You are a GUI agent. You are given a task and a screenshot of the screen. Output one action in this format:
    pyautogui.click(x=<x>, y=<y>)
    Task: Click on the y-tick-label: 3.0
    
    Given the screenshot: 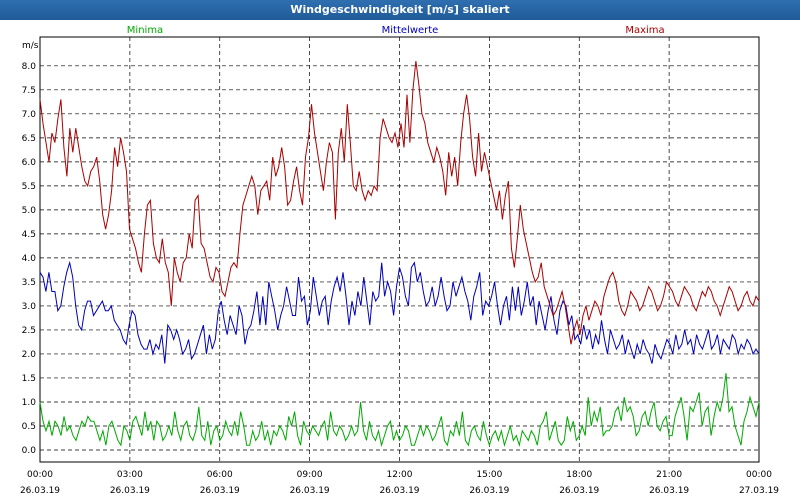 What is the action you would take?
    pyautogui.click(x=29, y=307)
    